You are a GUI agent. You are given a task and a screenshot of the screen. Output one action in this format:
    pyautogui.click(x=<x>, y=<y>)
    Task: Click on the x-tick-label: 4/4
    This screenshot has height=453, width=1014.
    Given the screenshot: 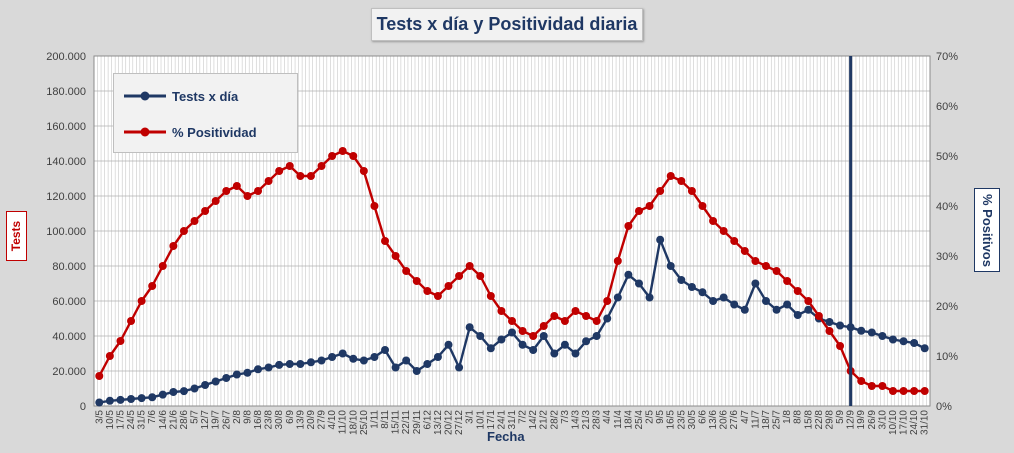 What is the action you would take?
    pyautogui.click(x=607, y=417)
    